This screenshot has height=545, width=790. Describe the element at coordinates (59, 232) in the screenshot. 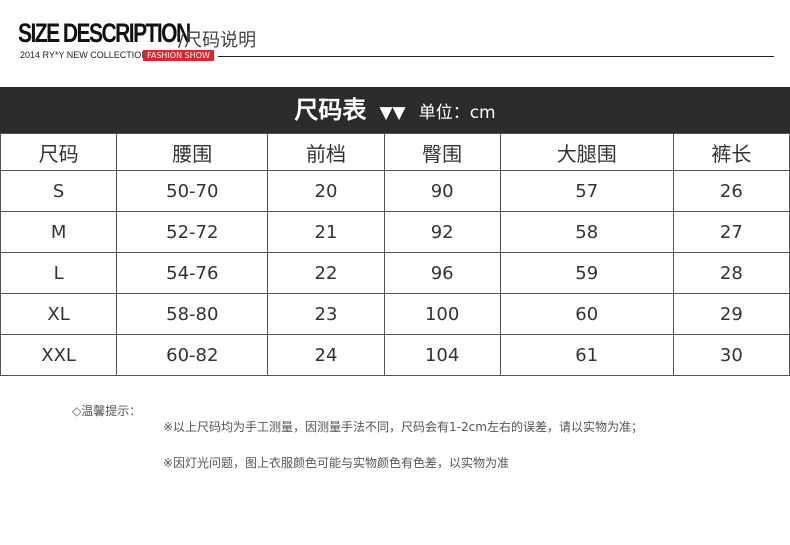

I see `table-cell: M` at that location.